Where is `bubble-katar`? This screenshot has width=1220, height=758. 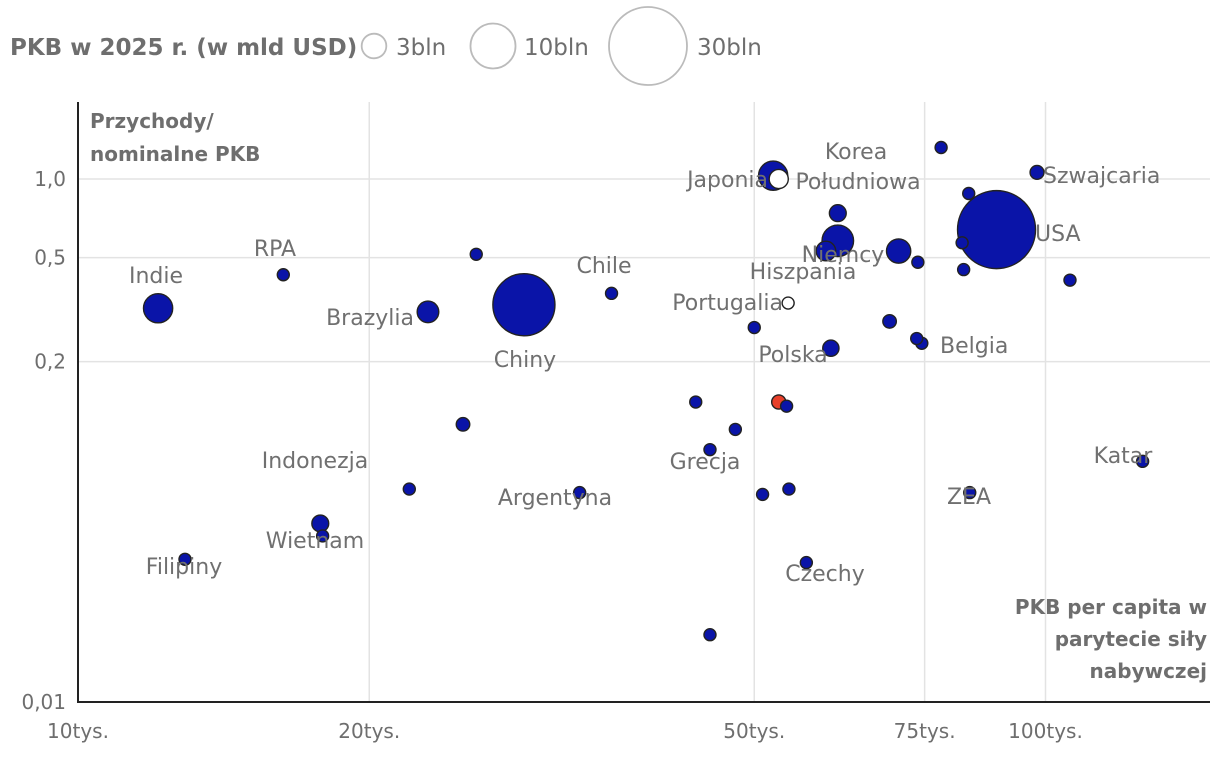 bubble-katar is located at coordinates (1142, 461).